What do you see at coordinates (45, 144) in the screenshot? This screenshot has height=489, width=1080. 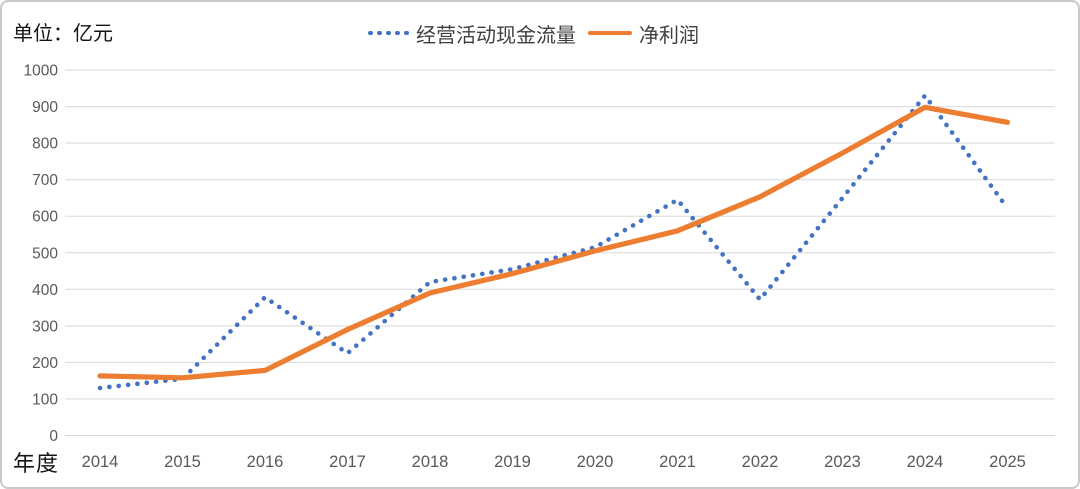 I see `y-tick-label: 800` at bounding box center [45, 144].